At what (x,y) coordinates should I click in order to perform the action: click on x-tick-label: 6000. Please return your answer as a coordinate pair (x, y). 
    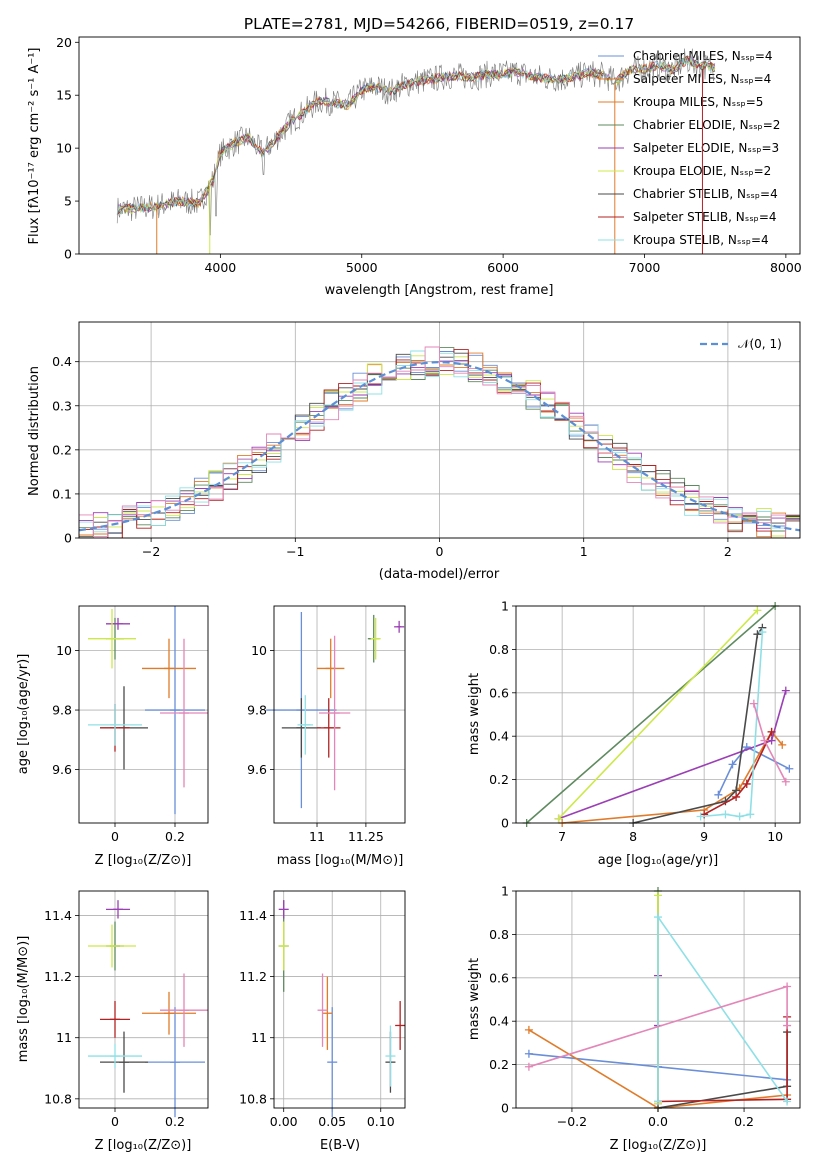
    Looking at the image, I should click on (503, 267).